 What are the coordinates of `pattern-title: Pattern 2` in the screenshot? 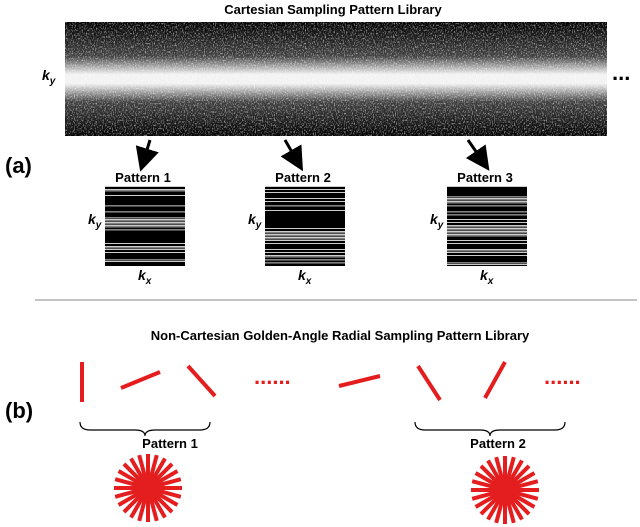 It's located at (303, 177).